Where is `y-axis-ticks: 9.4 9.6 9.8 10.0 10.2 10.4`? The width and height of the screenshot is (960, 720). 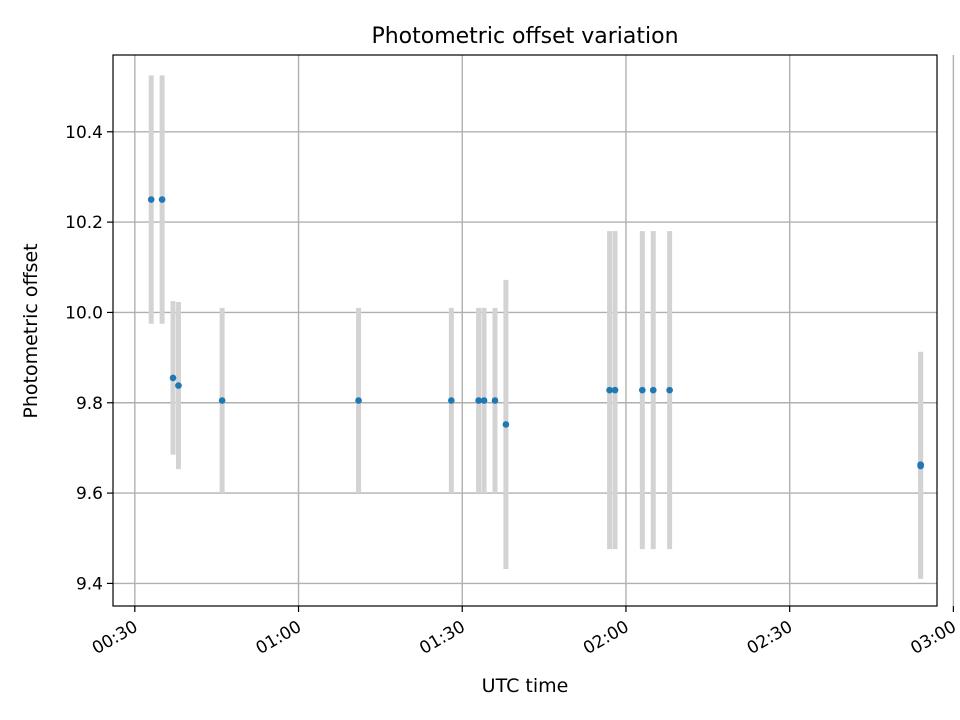
y-axis-ticks: 9.4 9.6 9.8 10.0 10.2 10.4 is located at coordinates (89, 358).